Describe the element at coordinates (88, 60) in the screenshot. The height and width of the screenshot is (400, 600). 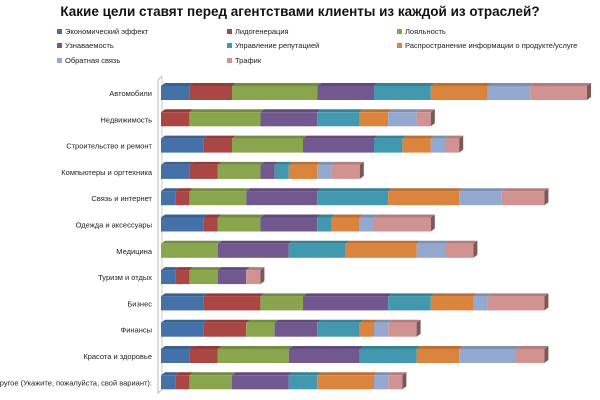
I see `legend-item: Обратная связь` at that location.